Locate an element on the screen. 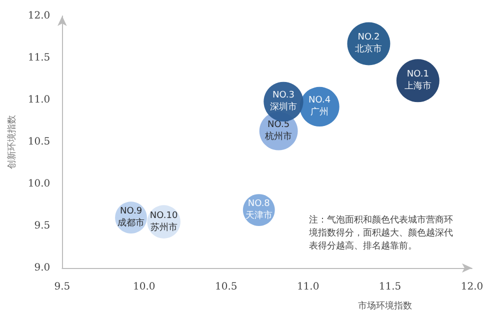  x-tick-label: 9.5 is located at coordinates (62, 287).